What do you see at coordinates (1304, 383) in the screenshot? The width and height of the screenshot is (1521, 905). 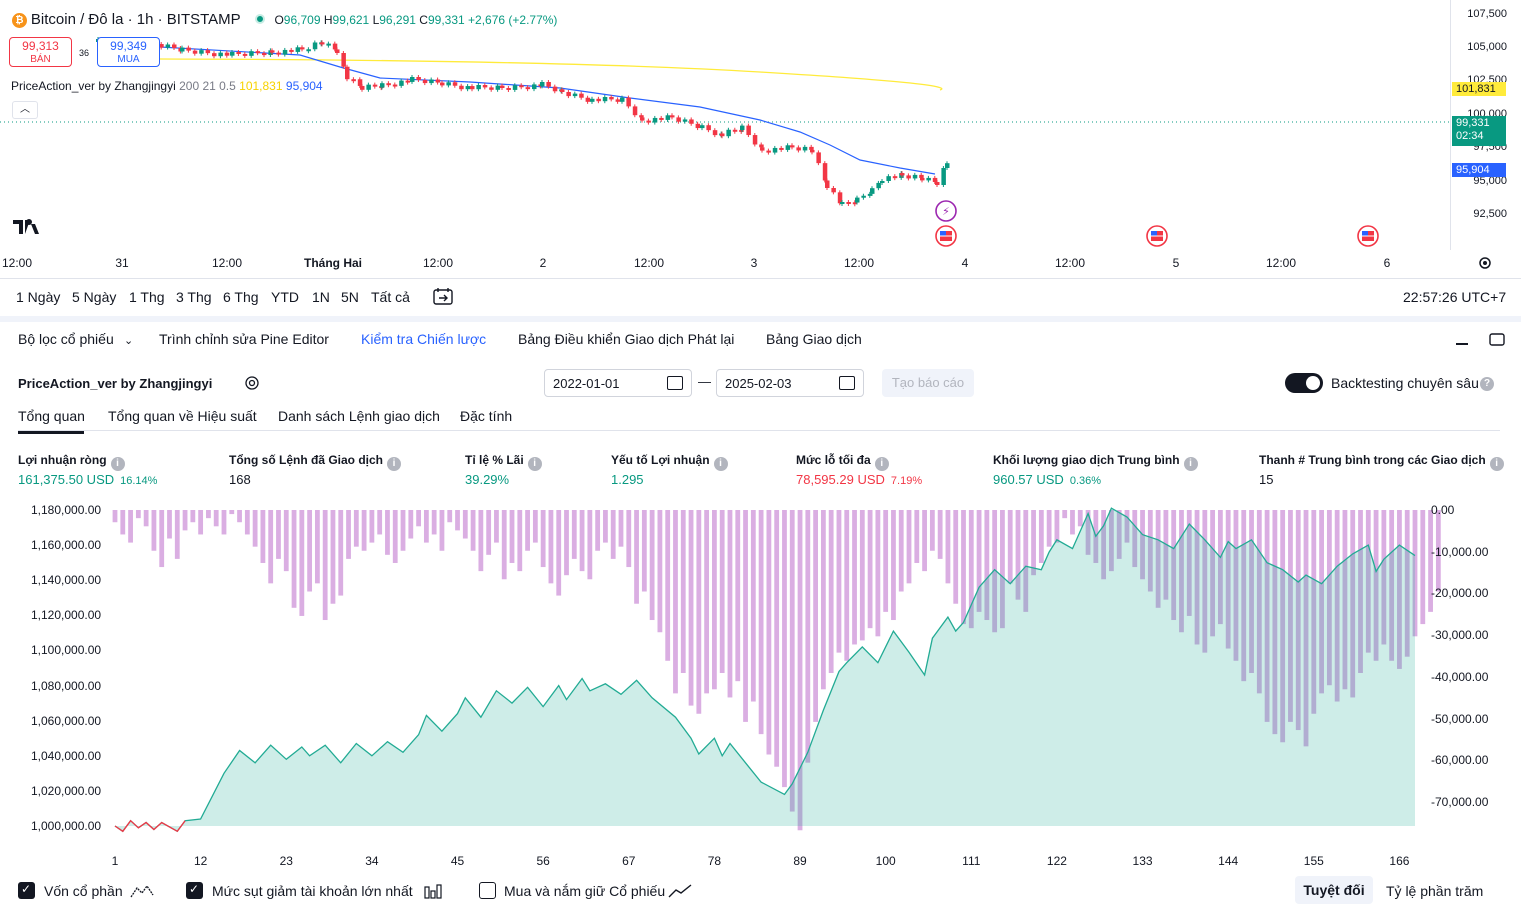 I see `deep-backtest-toggle` at bounding box center [1304, 383].